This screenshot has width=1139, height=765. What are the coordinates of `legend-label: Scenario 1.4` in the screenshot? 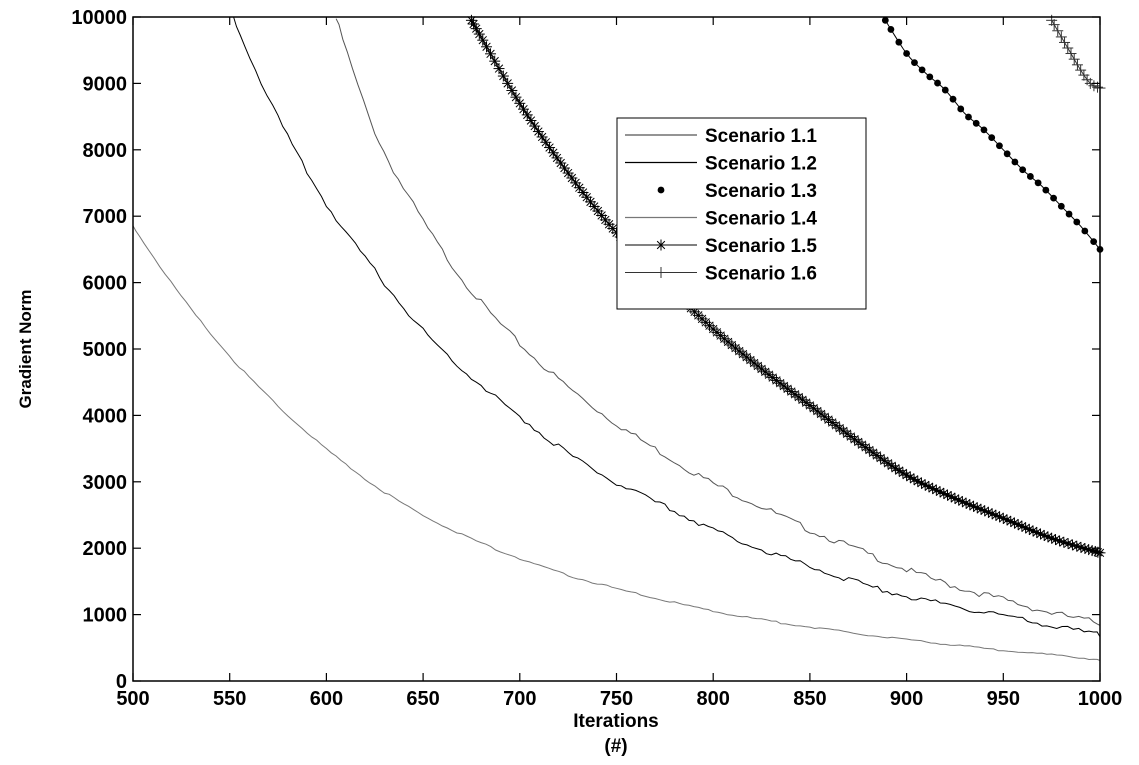 It's located at (761, 219).